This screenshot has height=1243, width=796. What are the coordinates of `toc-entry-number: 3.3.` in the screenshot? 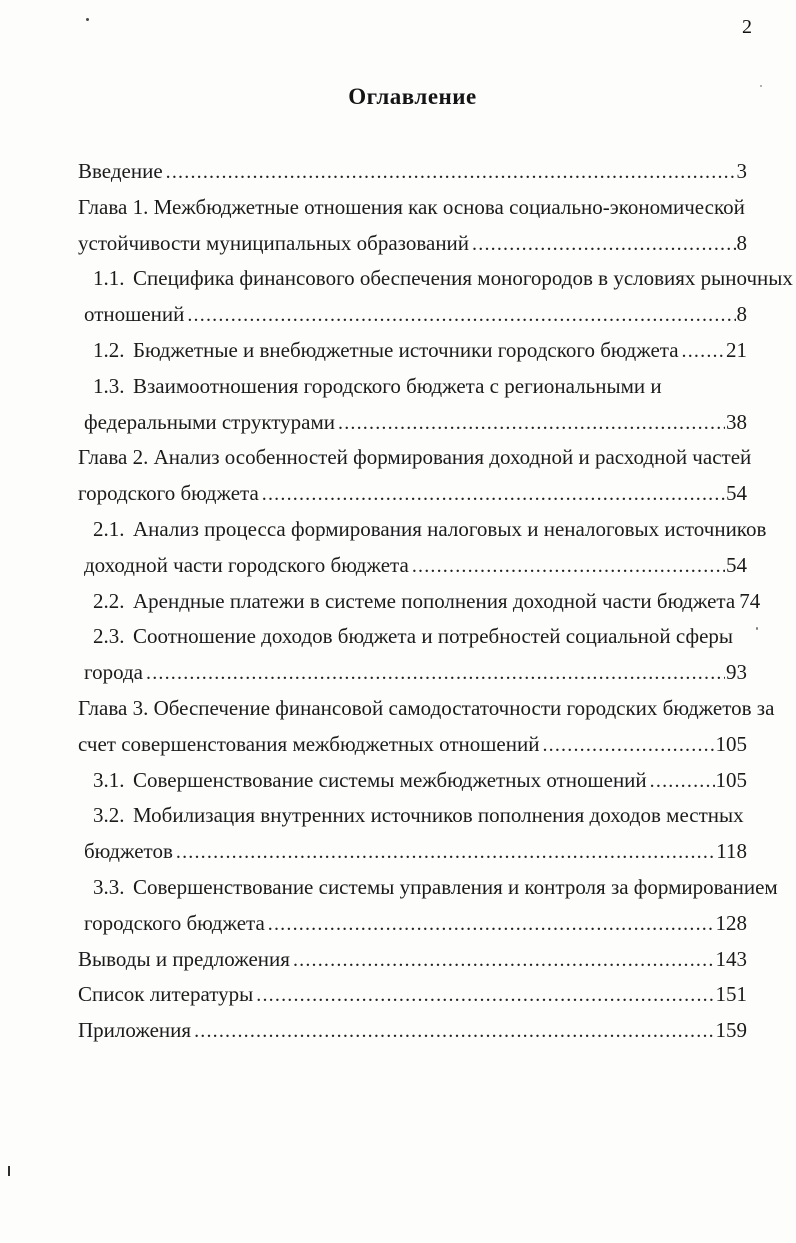 It's located at (109, 886).